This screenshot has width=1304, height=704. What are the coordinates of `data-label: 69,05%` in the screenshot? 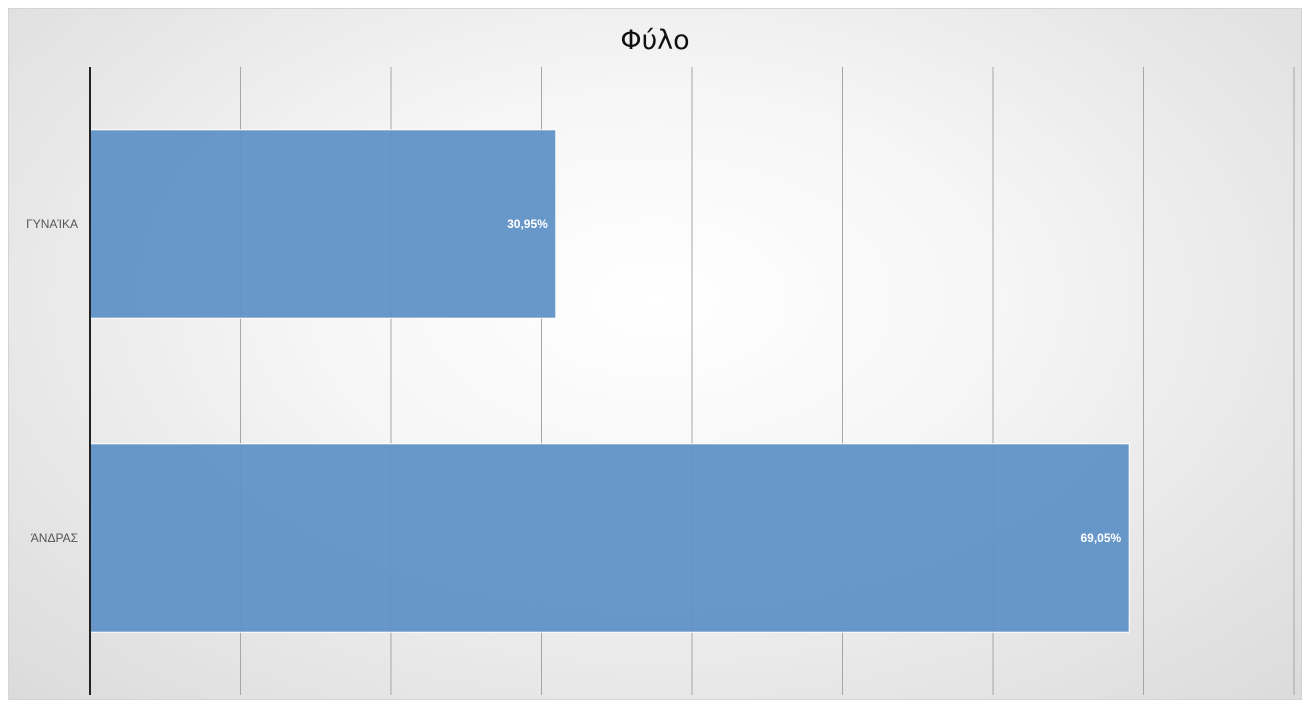 It's located at (1100, 538).